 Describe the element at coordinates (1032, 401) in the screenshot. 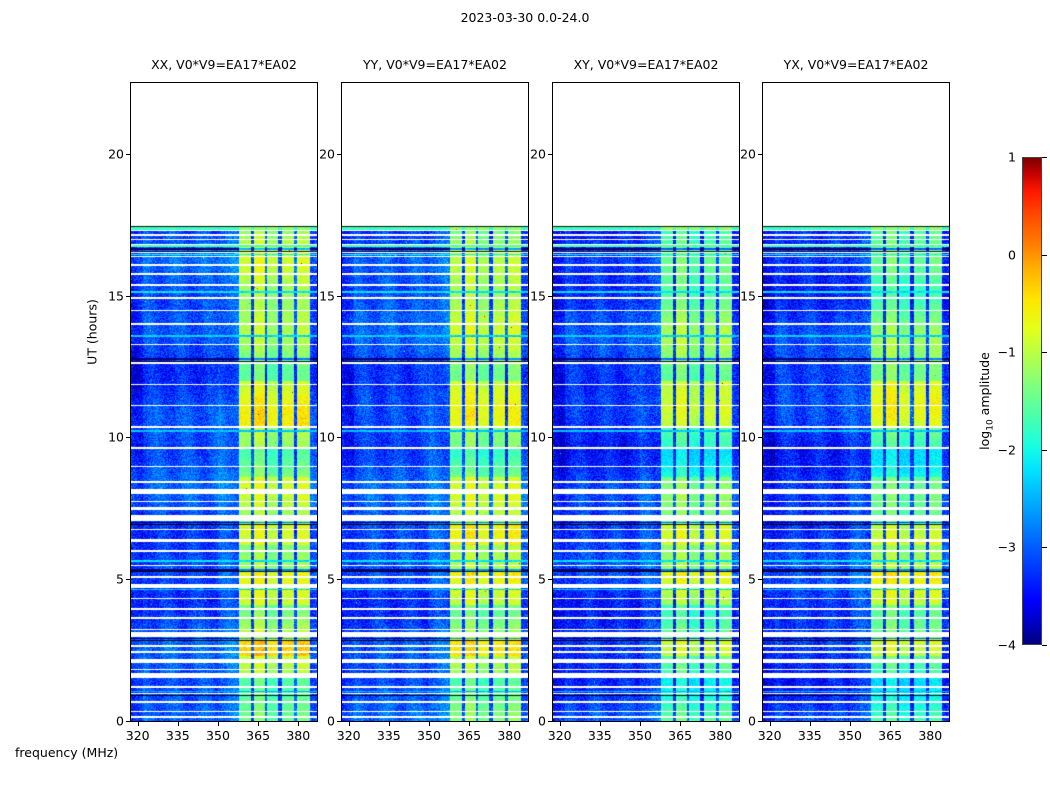

I see `colorbar-gradient` at that location.